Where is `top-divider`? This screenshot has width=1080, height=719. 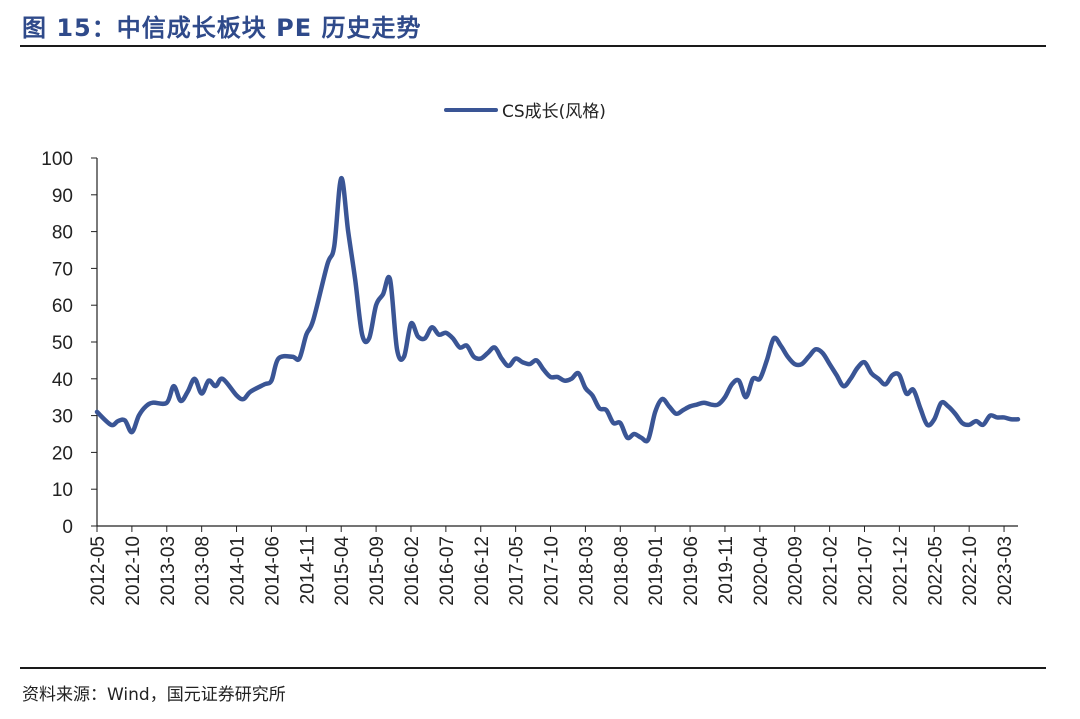 top-divider is located at coordinates (533, 46).